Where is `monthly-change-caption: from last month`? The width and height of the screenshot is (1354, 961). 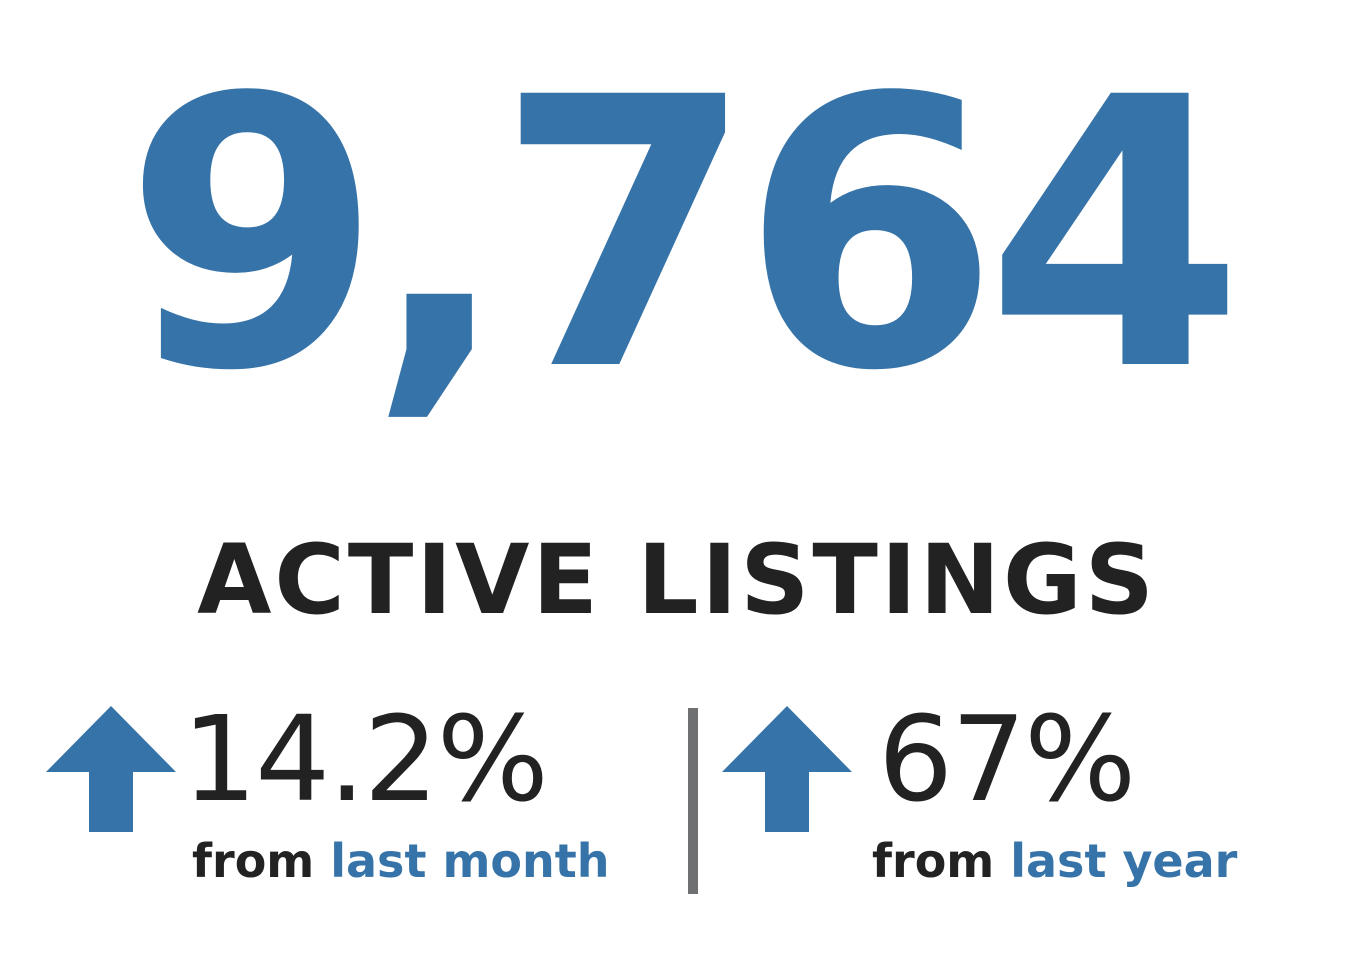 monthly-change-caption: from last month is located at coordinates (400, 861).